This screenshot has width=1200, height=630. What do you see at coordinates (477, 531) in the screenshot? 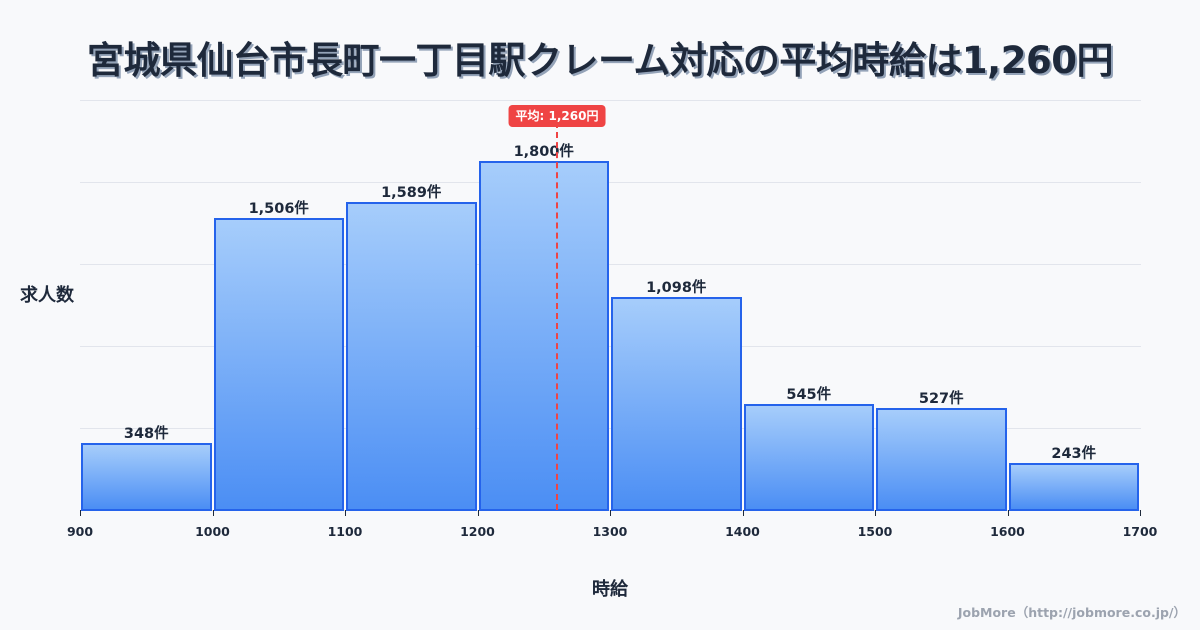
I see `x-axis-tick-label: 1200` at bounding box center [477, 531].